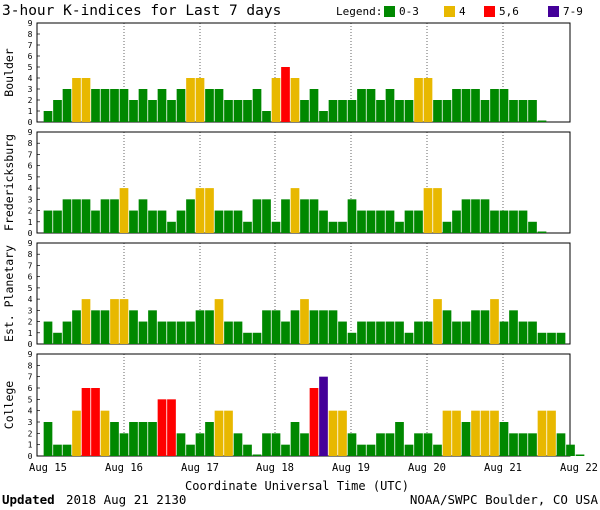 This screenshot has width=600, height=510. What do you see at coordinates (462, 11) in the screenshot?
I see `legend-item-label: 4` at bounding box center [462, 11].